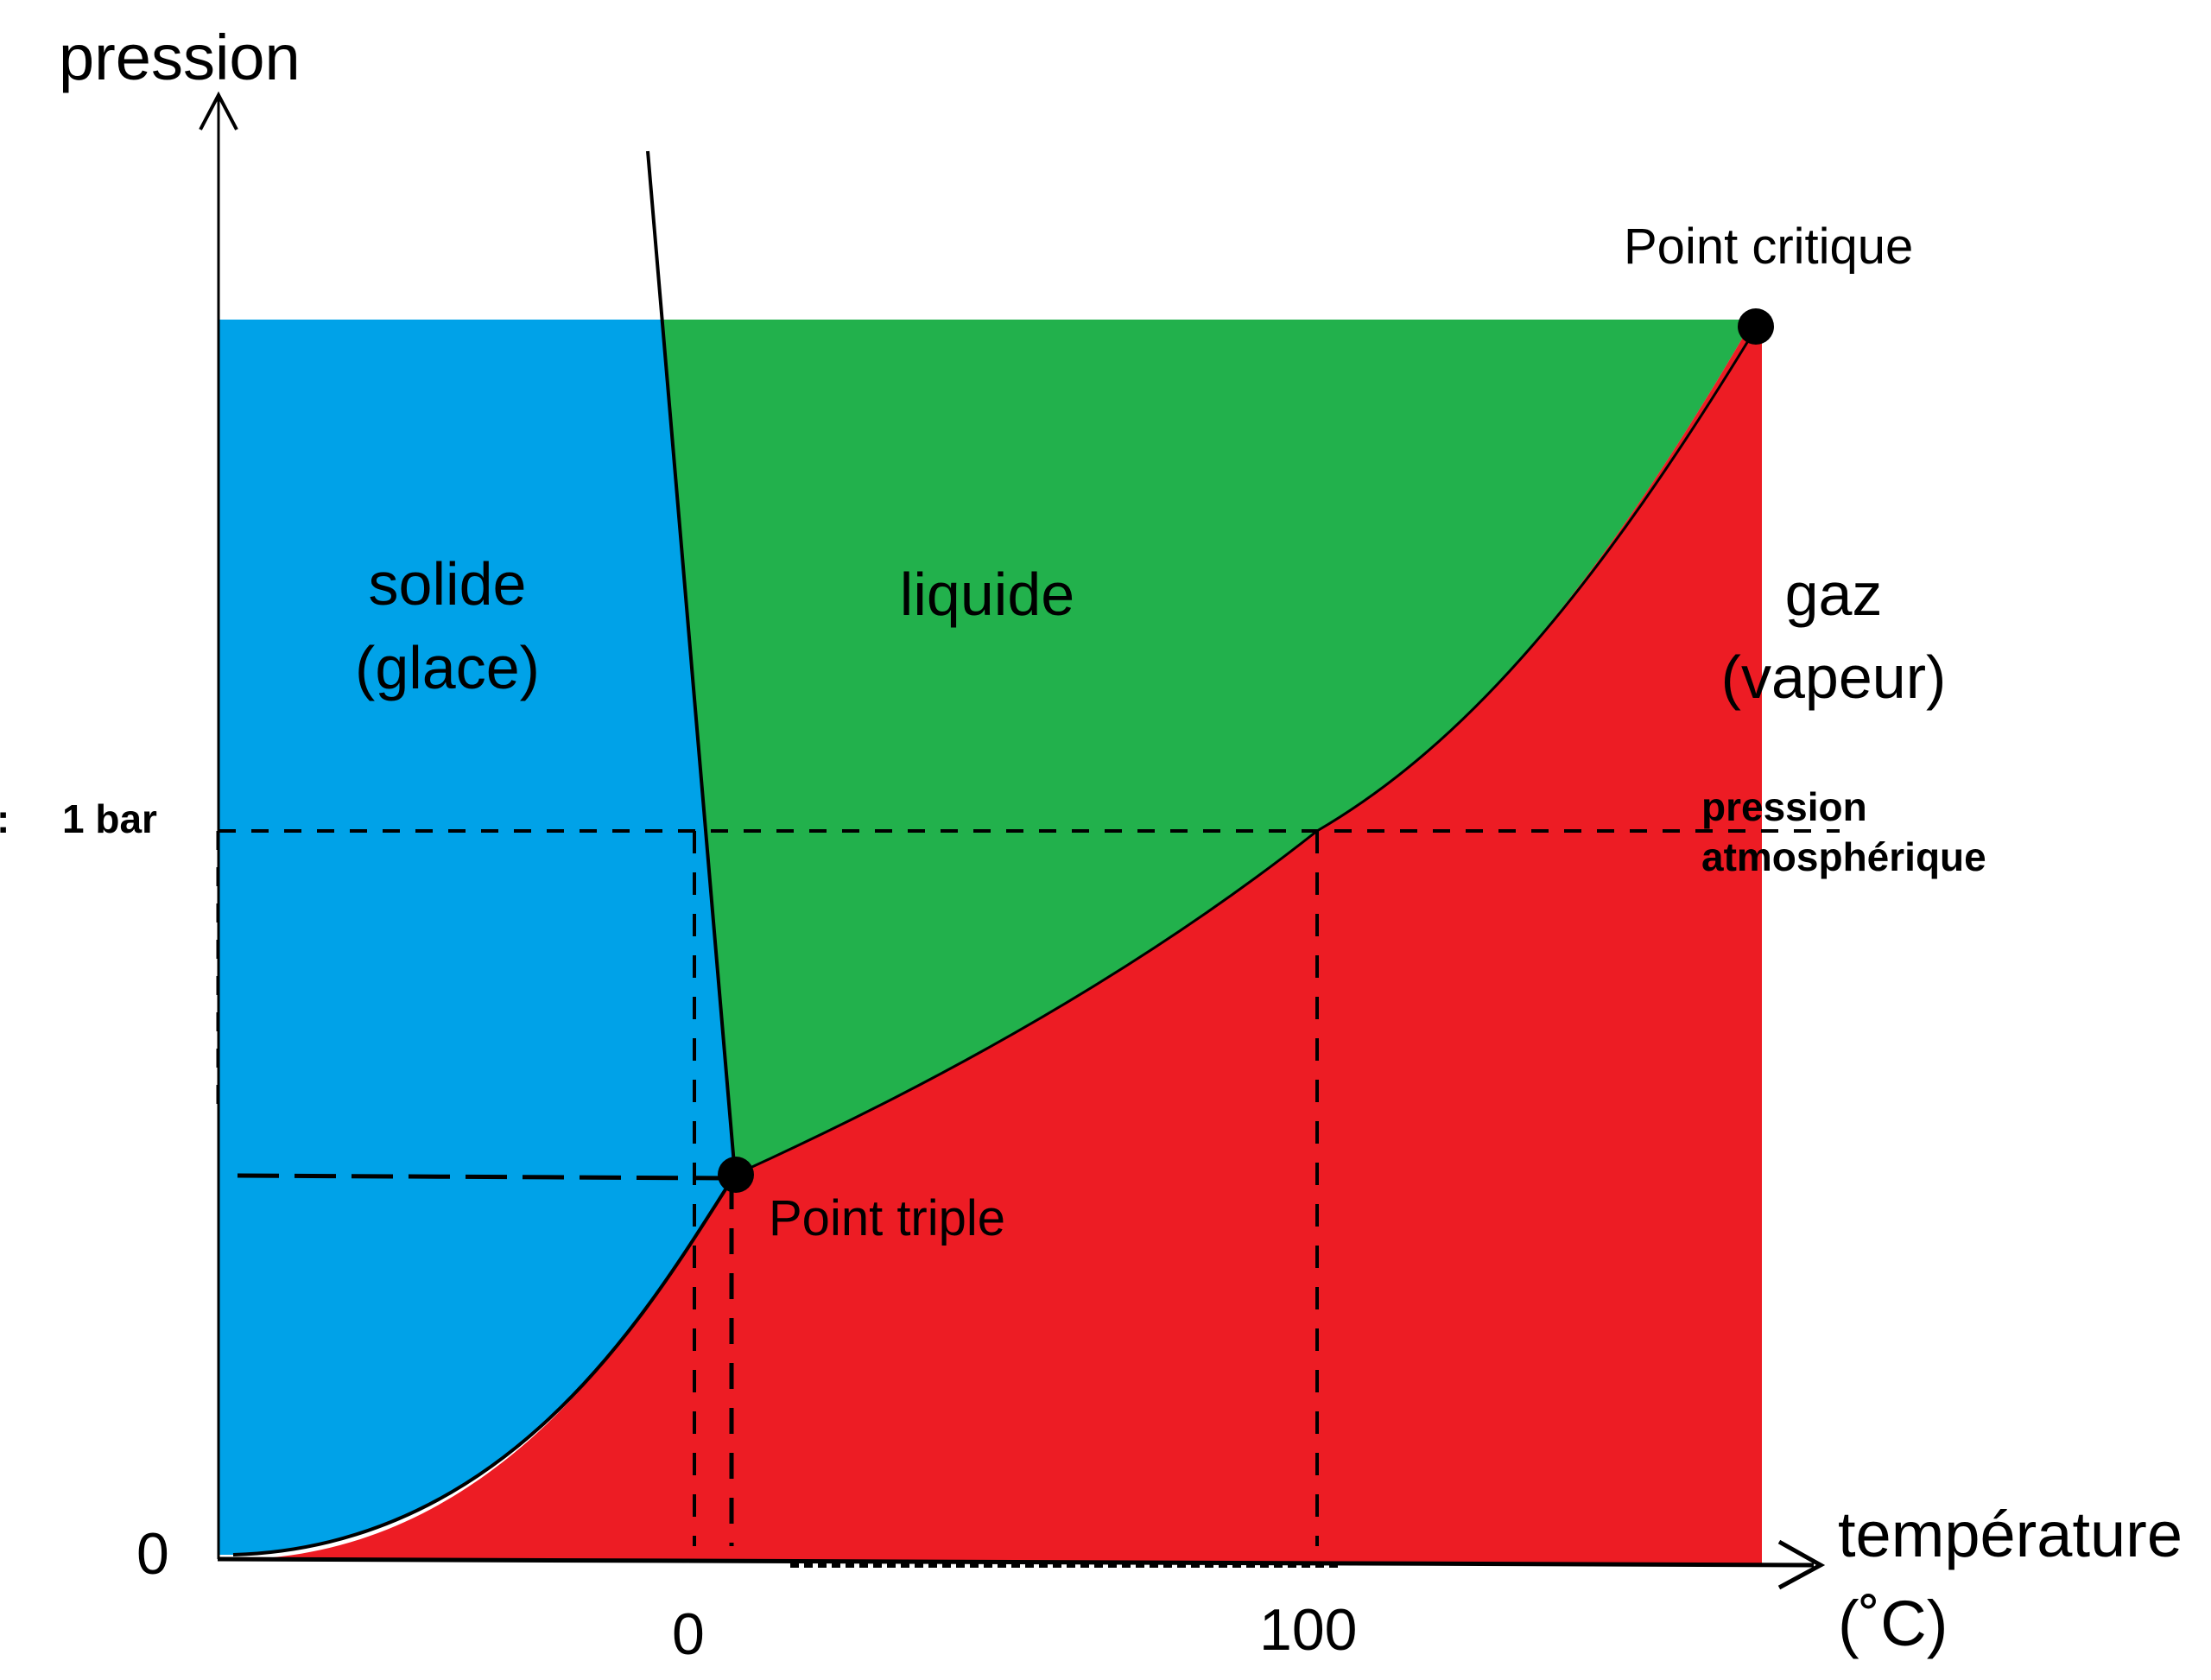 The height and width of the screenshot is (1680, 2211). Describe the element at coordinates (5, 819) in the screenshot. I see `y-tick-stray-mark: :` at that location.